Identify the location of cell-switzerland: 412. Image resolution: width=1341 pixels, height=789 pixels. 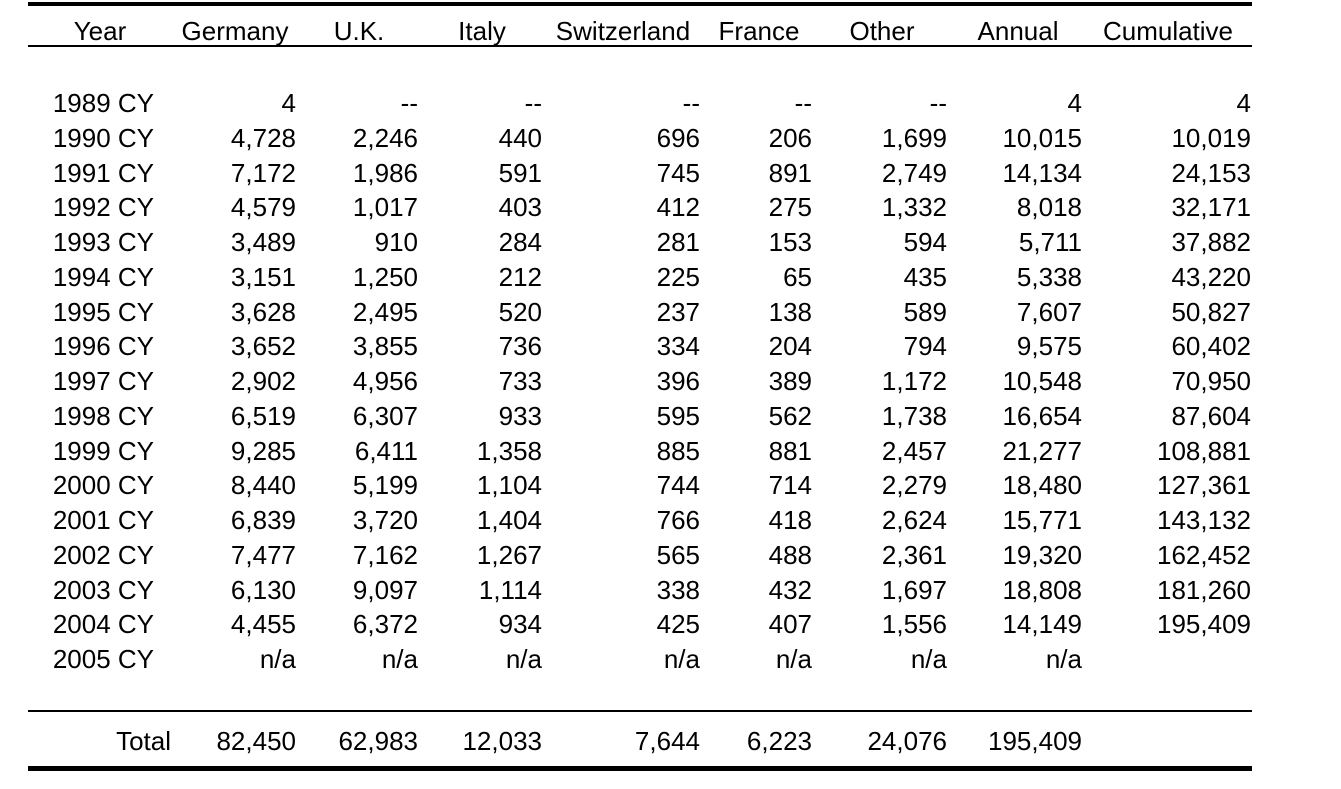
(678, 207).